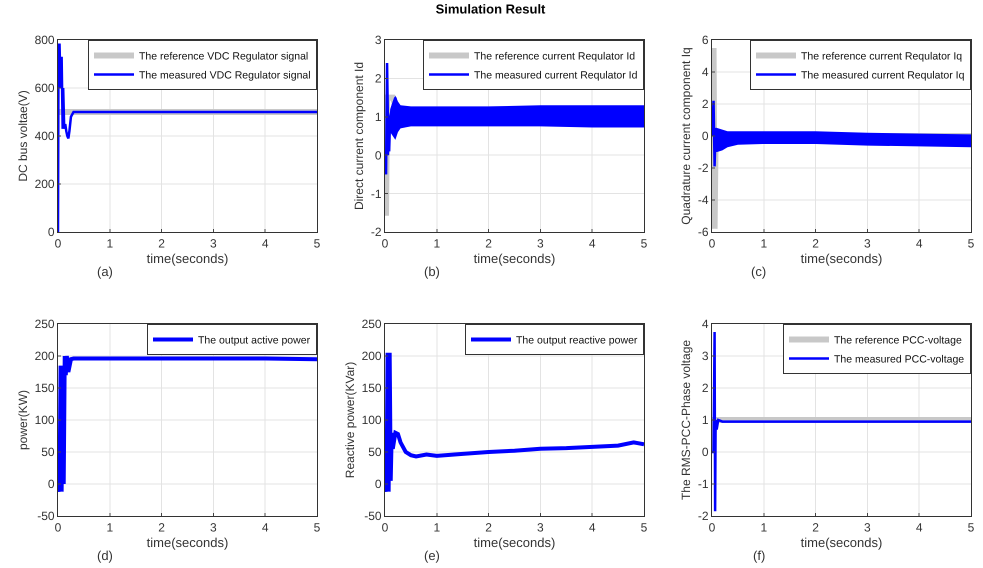 This screenshot has height=568, width=983. What do you see at coordinates (105, 555) in the screenshot?
I see `text: (d)` at bounding box center [105, 555].